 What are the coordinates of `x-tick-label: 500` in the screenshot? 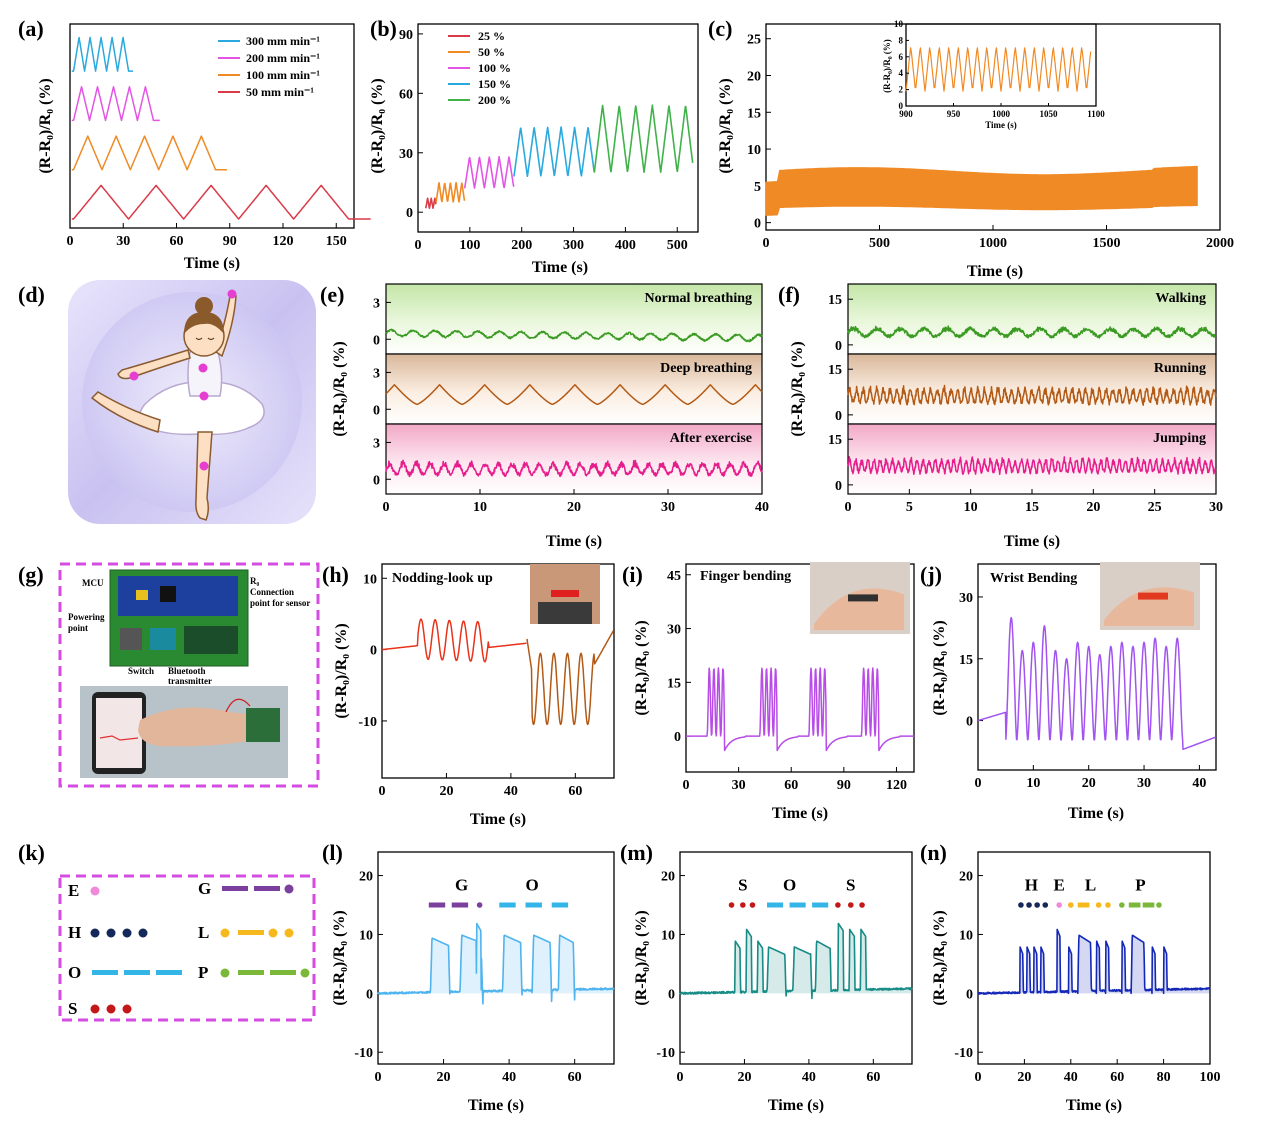 It's located at (879, 243).